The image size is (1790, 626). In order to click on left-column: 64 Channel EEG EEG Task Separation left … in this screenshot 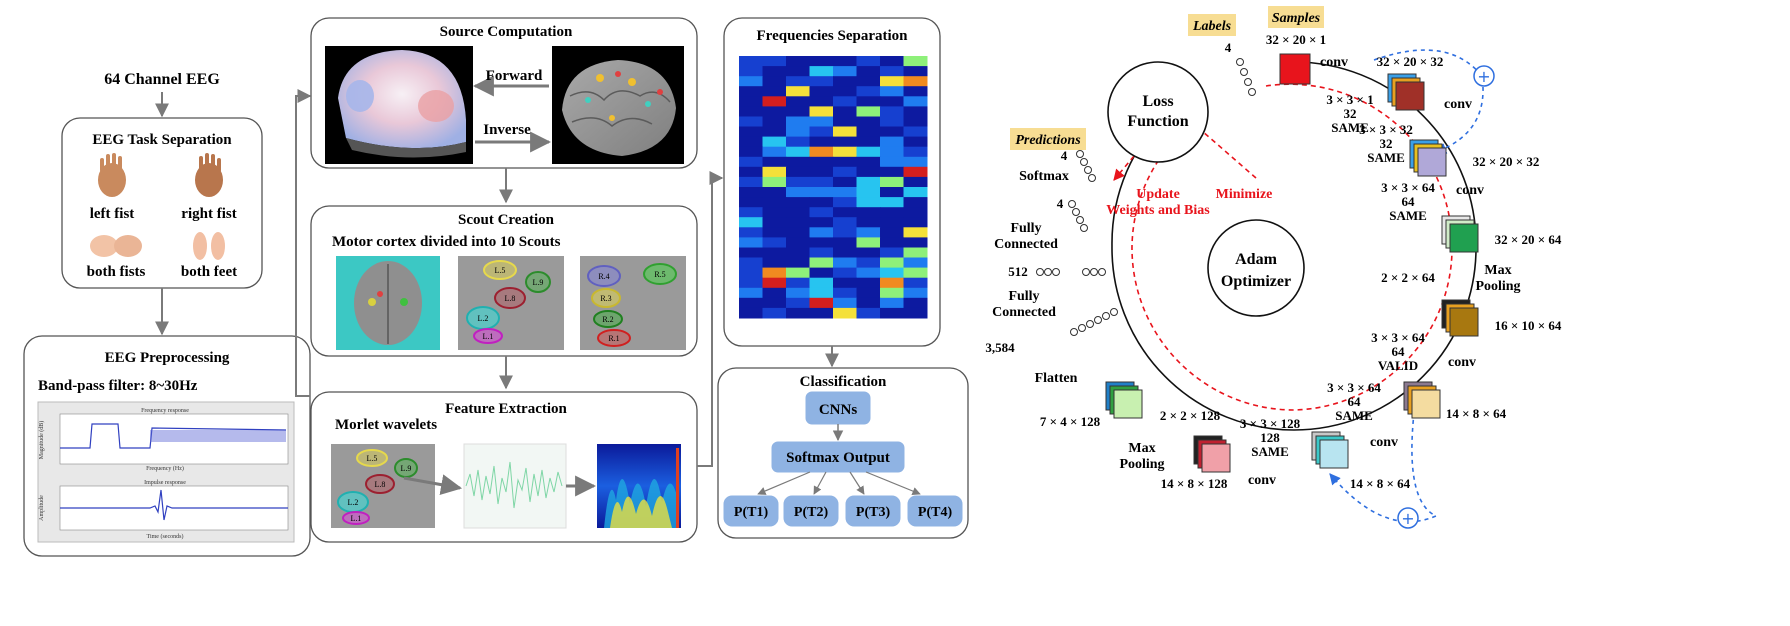, I will do `click(167, 314)`.